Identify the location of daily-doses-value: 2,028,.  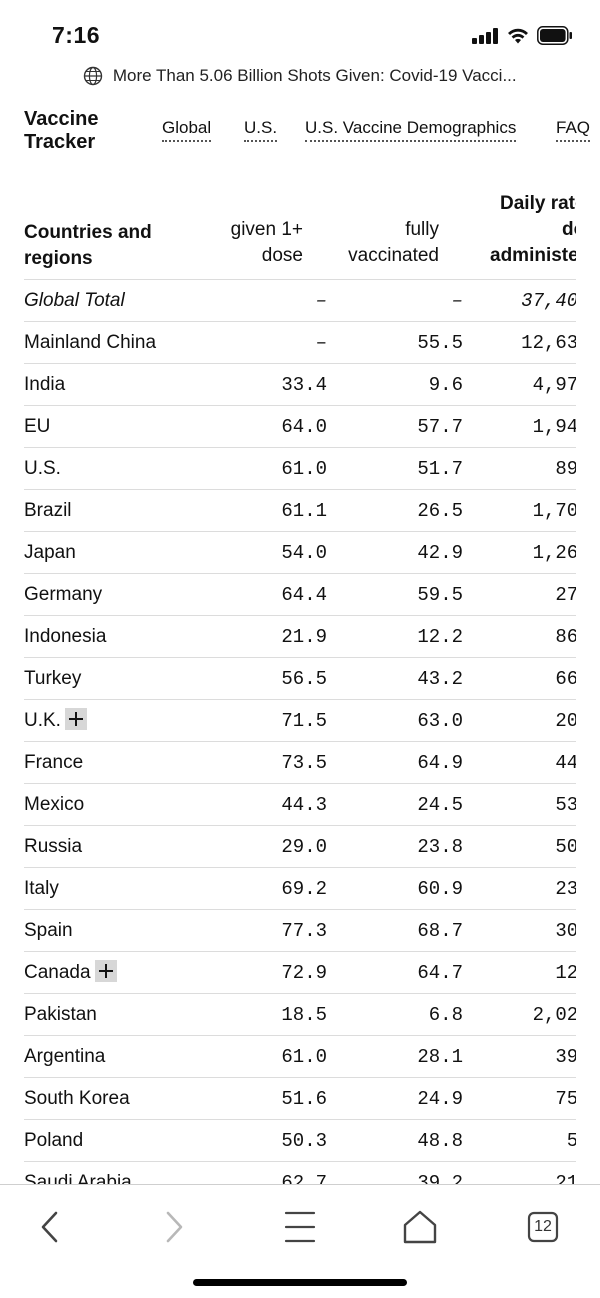
(554, 1015).